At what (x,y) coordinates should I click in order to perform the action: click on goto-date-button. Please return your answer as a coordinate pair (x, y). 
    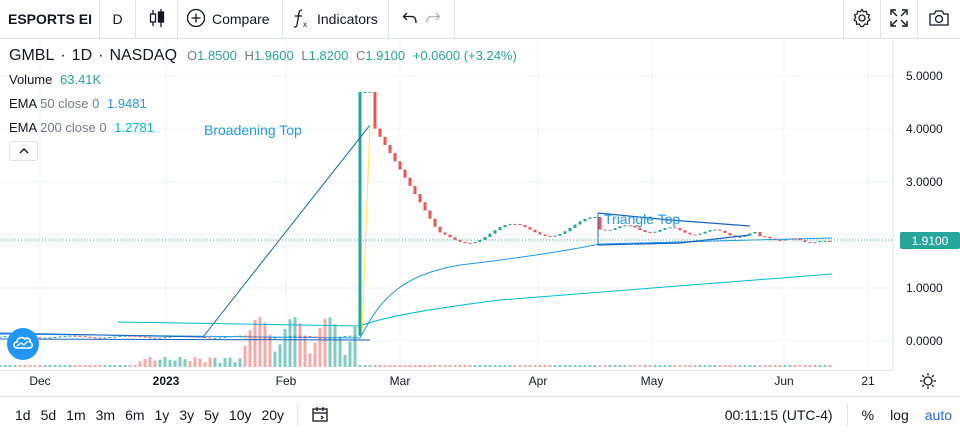
    Looking at the image, I should click on (320, 415).